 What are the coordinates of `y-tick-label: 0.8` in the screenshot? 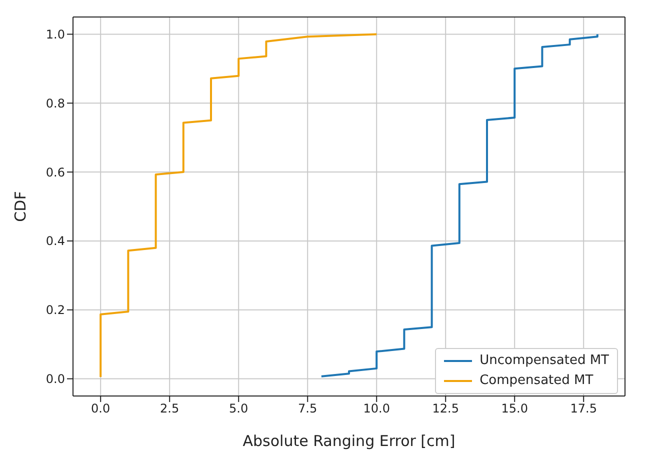 It's located at (55, 103).